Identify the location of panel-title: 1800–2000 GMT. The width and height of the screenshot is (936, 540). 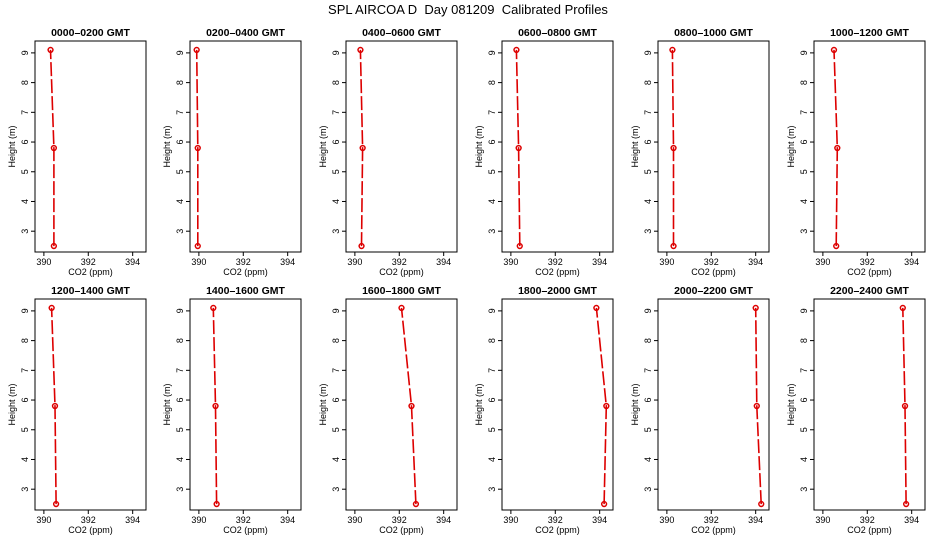
(557, 291).